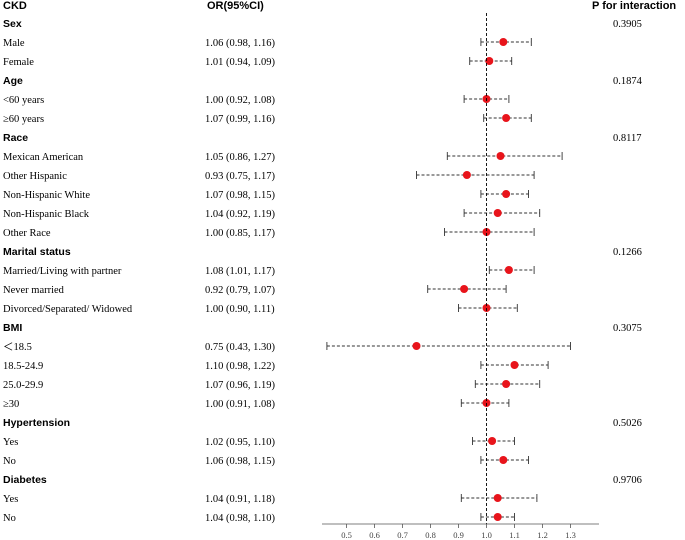 This screenshot has width=685, height=540. What do you see at coordinates (240, 499) in the screenshot?
I see `or-ci-text: 1.04 (0.91, 1.18)` at bounding box center [240, 499].